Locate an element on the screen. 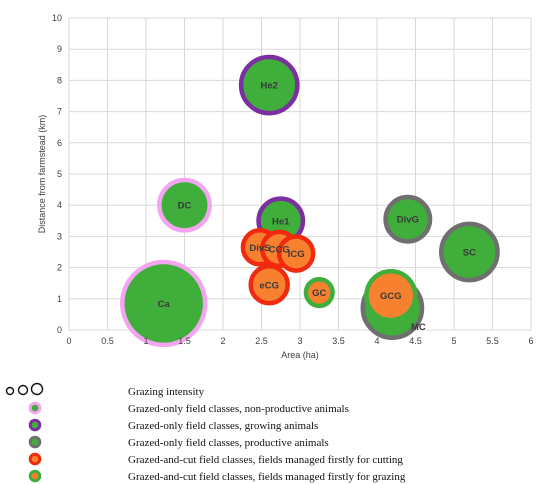  legend-marker-non-productive is located at coordinates (35, 408).